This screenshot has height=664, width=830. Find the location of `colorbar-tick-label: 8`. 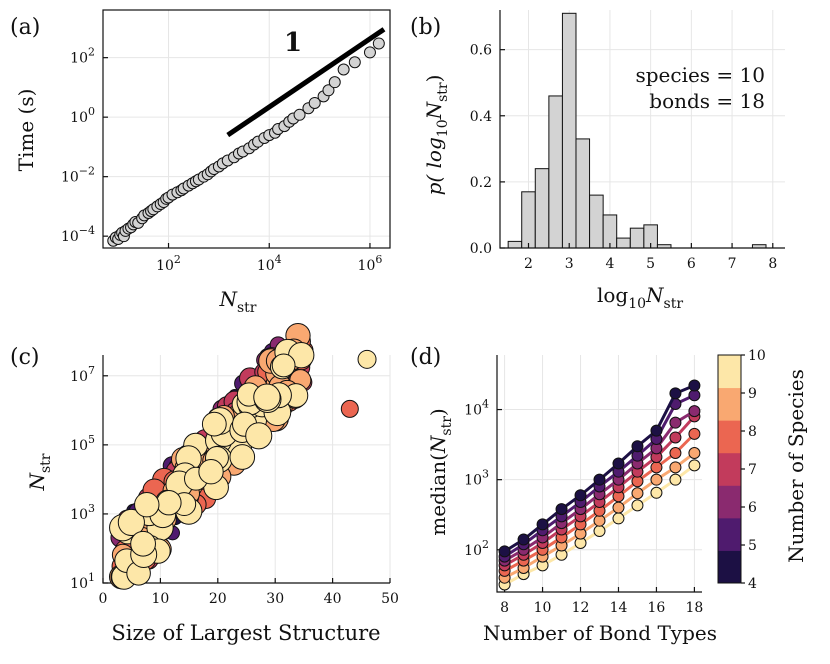

colorbar-tick-label: 8 is located at coordinates (752, 432).